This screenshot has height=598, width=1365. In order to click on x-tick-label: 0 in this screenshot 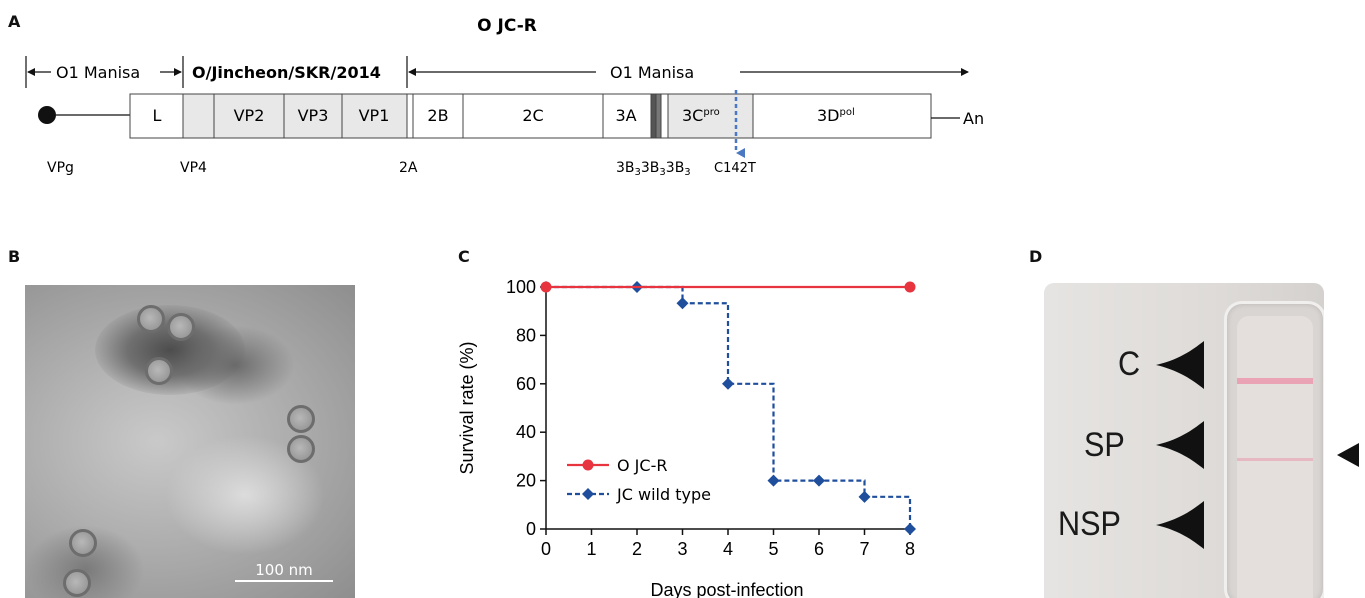, I will do `click(546, 549)`.